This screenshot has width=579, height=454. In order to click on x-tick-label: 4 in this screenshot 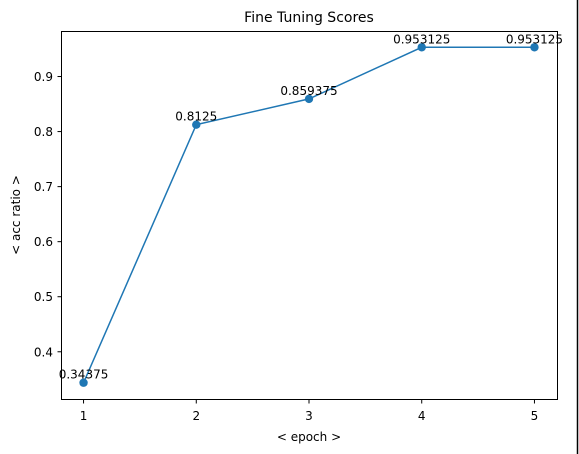, I will do `click(422, 416)`.